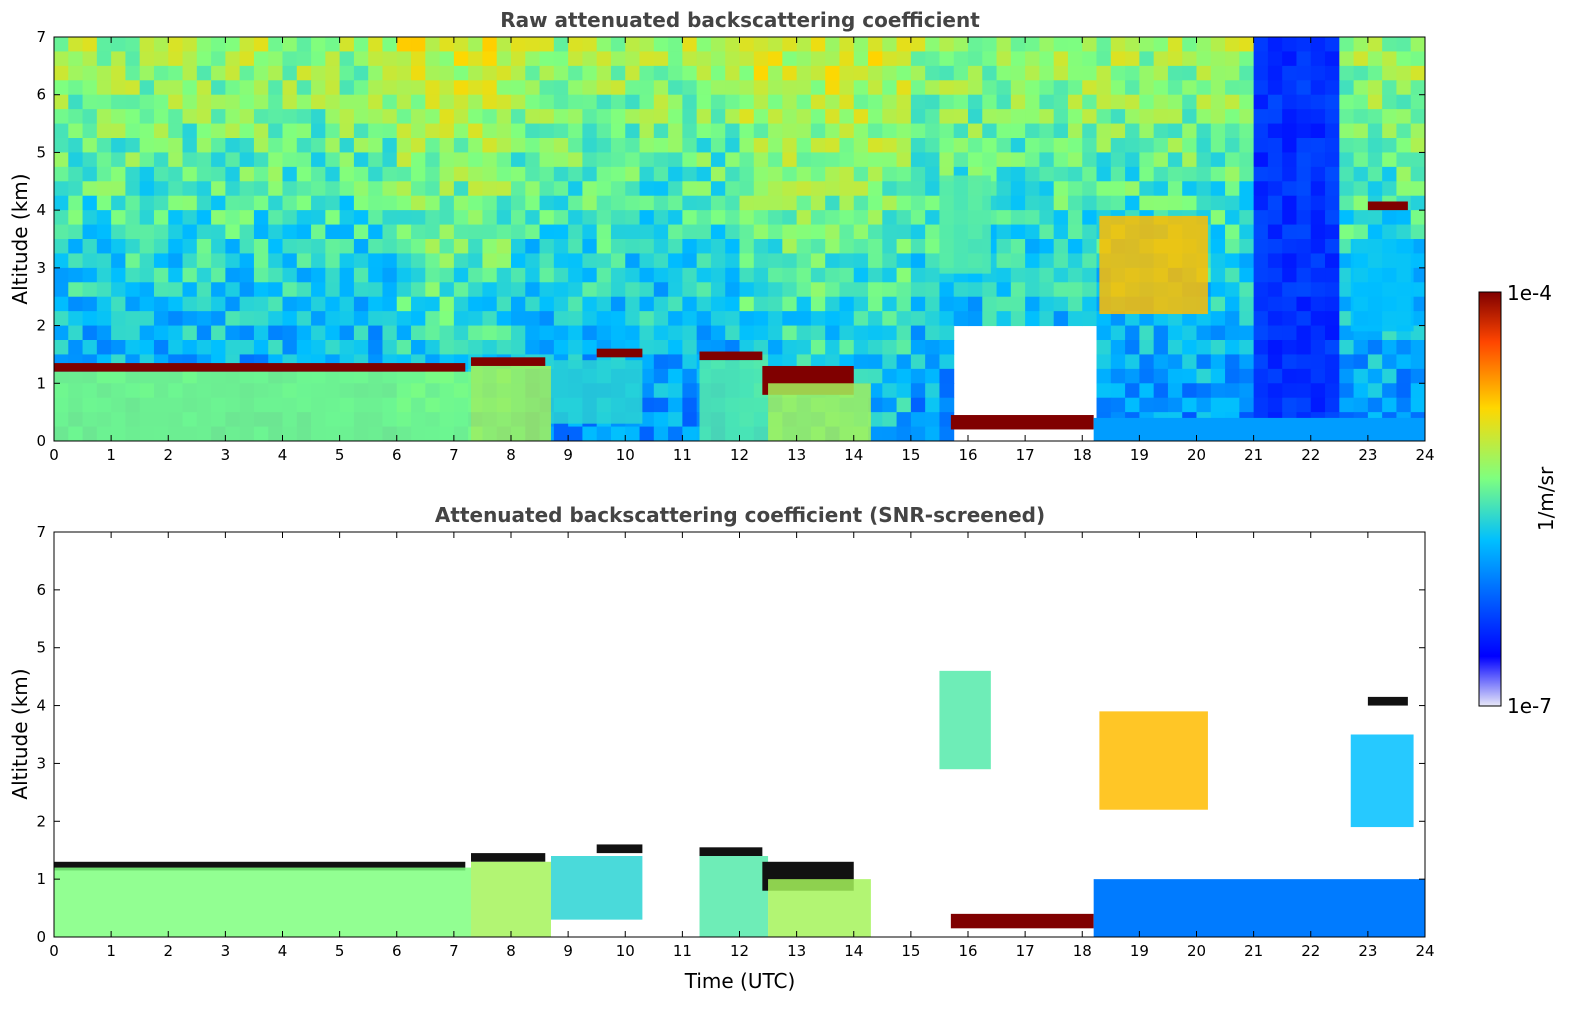  Describe the element at coordinates (340, 455) in the screenshot. I see `x-tick-label: 5` at that location.